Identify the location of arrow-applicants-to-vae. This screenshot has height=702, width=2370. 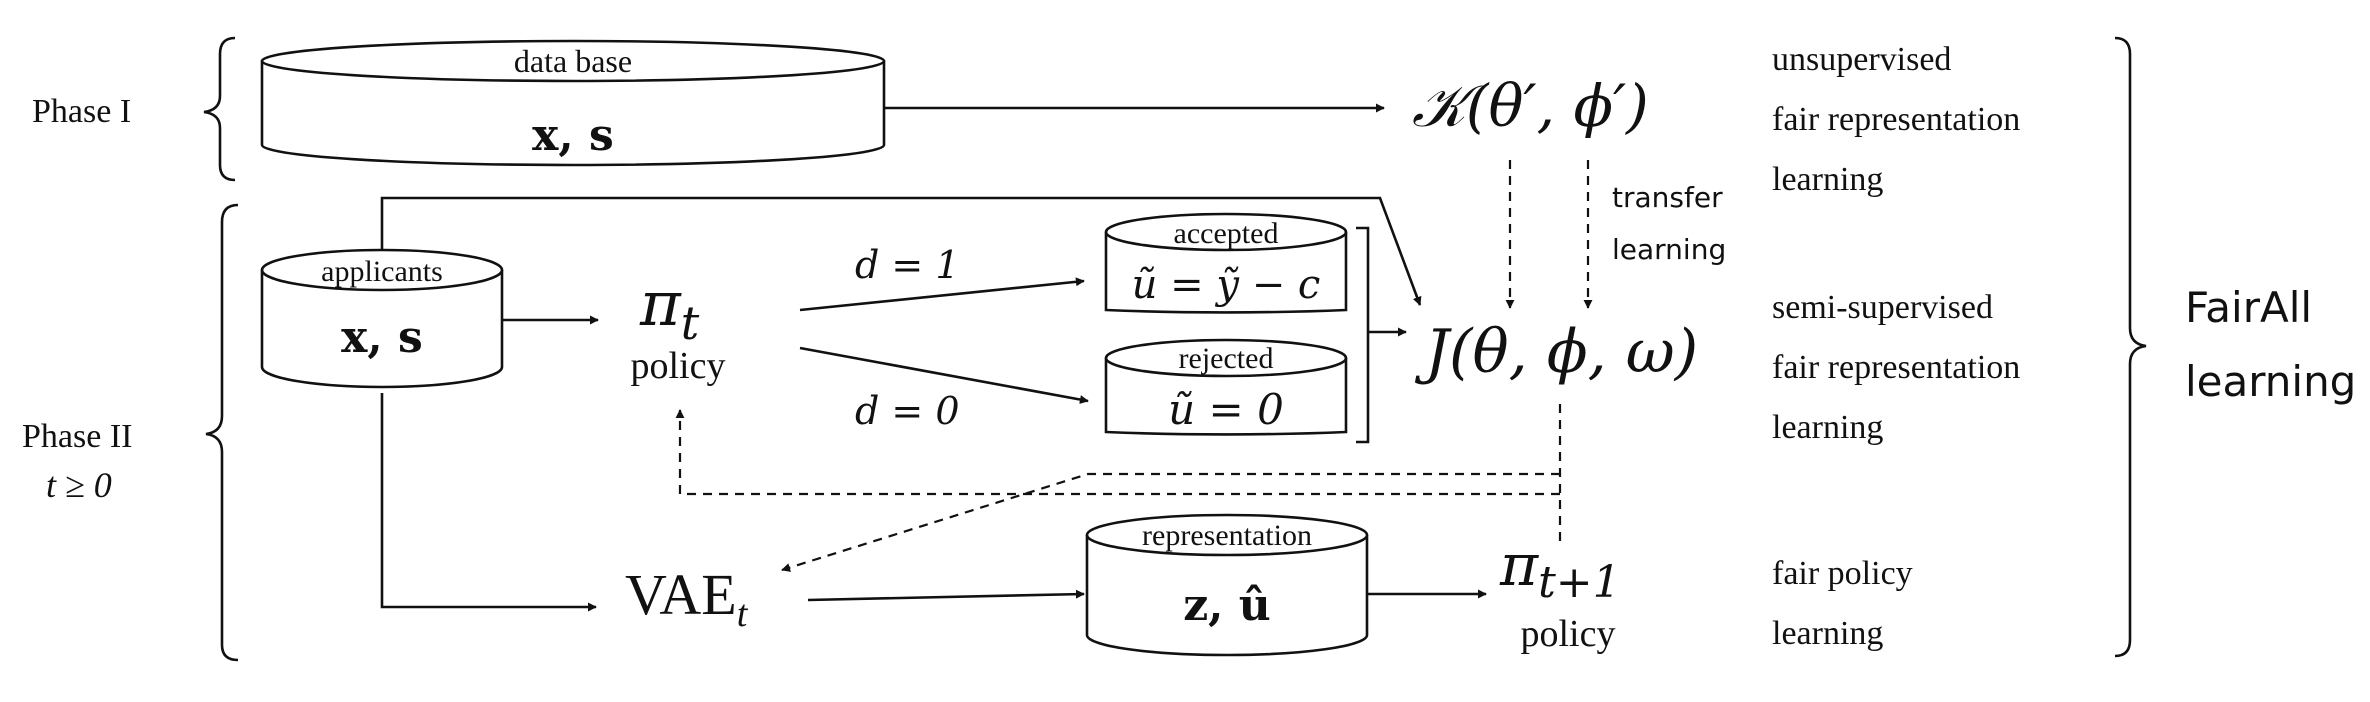
(488, 502).